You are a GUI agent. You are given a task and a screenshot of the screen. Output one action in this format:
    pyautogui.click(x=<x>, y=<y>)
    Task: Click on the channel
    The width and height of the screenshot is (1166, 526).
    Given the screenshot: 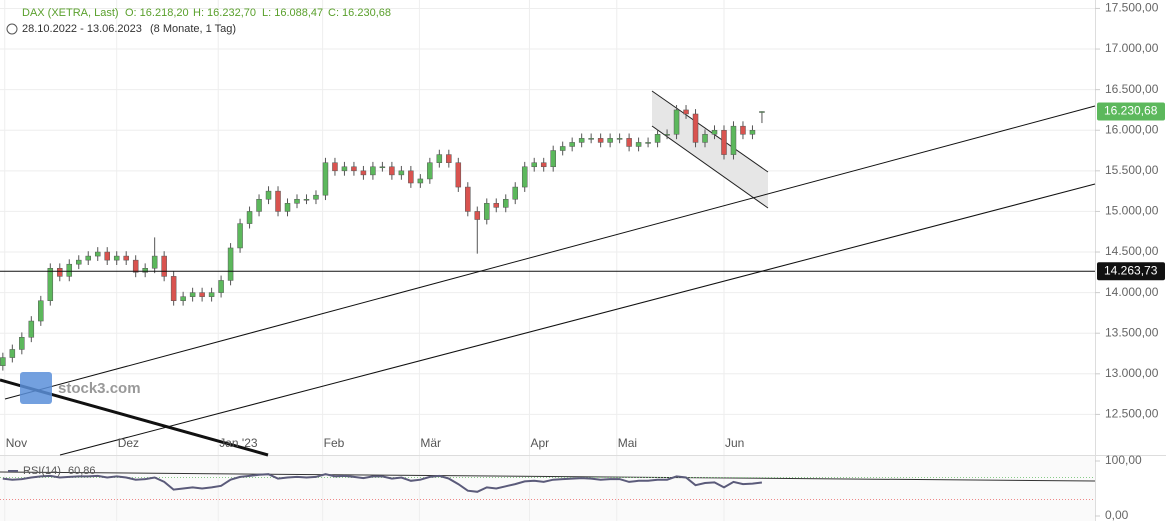 What is the action you would take?
    pyautogui.click(x=710, y=149)
    